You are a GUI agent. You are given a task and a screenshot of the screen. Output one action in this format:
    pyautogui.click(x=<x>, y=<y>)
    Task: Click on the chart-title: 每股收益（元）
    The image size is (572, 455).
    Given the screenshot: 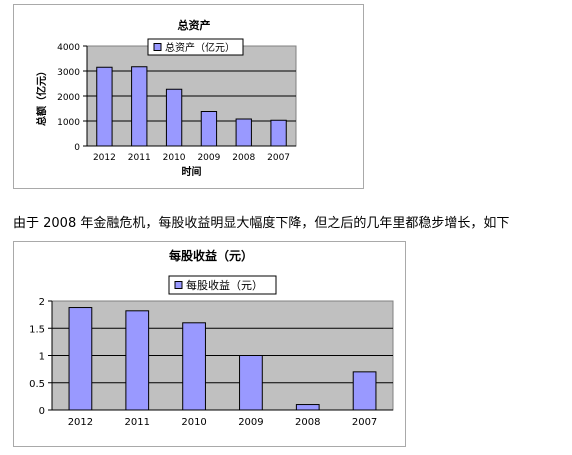 What is the action you would take?
    pyautogui.click(x=211, y=255)
    